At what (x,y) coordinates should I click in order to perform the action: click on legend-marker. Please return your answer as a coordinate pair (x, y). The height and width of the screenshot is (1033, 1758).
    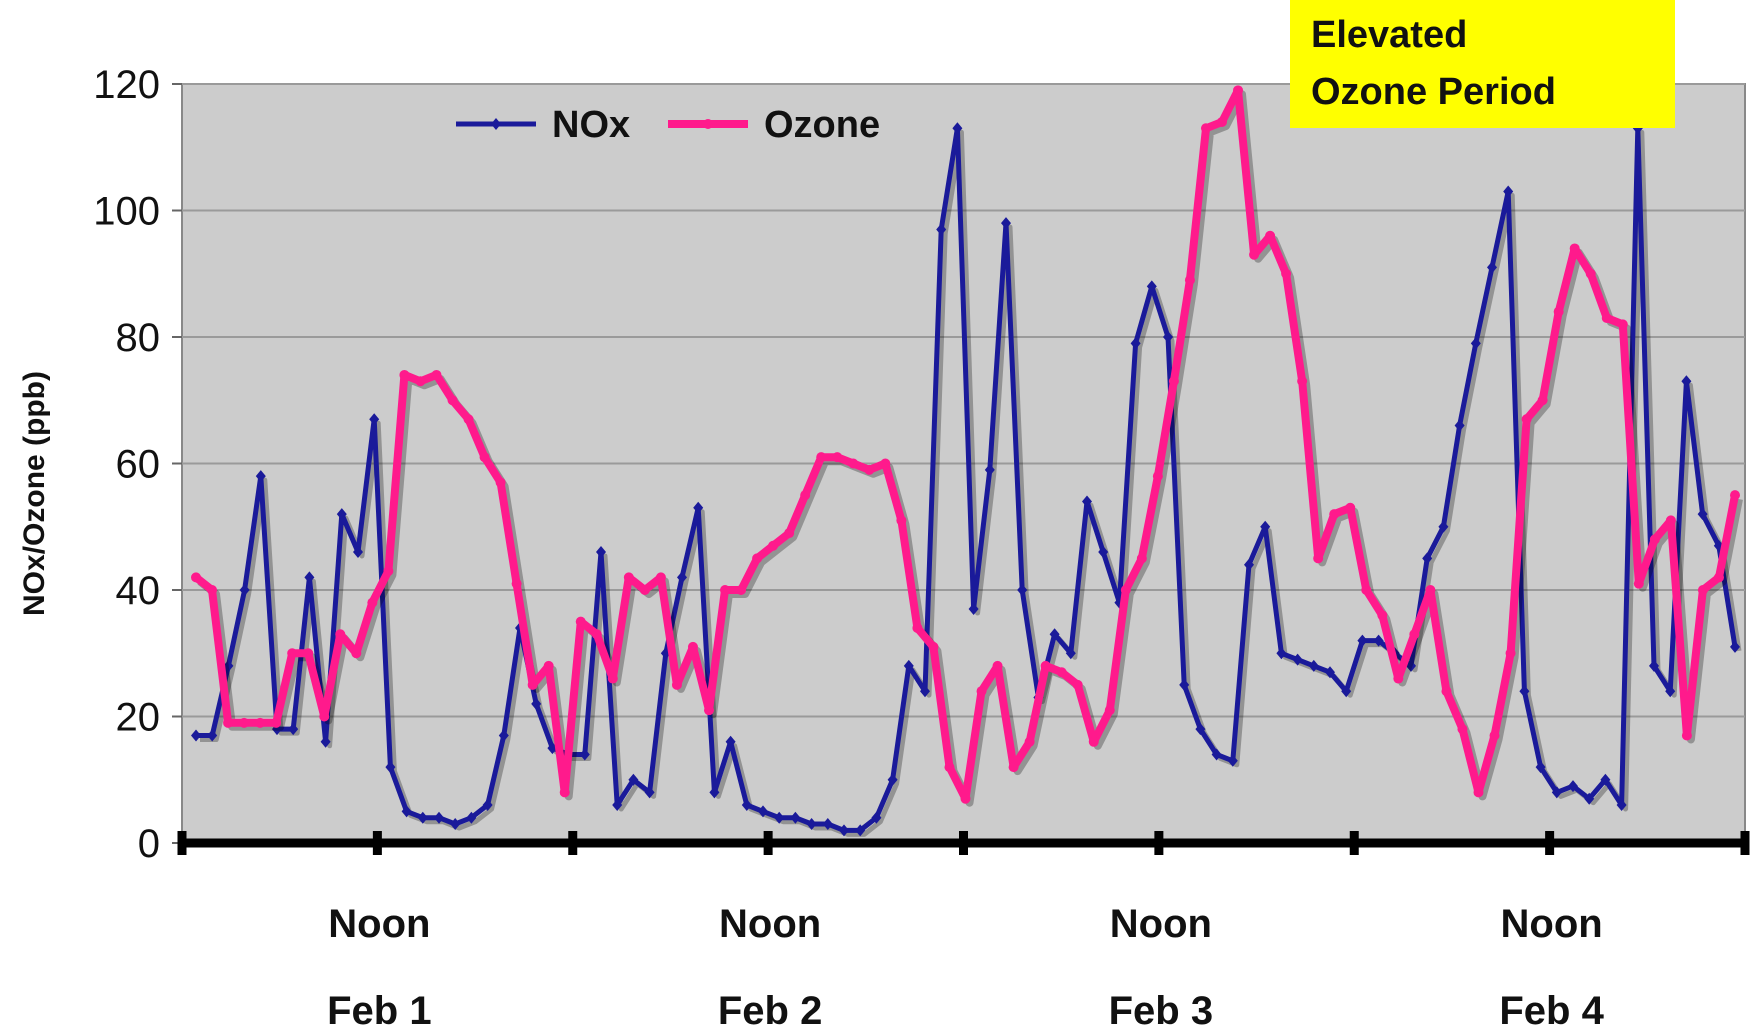
    Looking at the image, I should click on (708, 124).